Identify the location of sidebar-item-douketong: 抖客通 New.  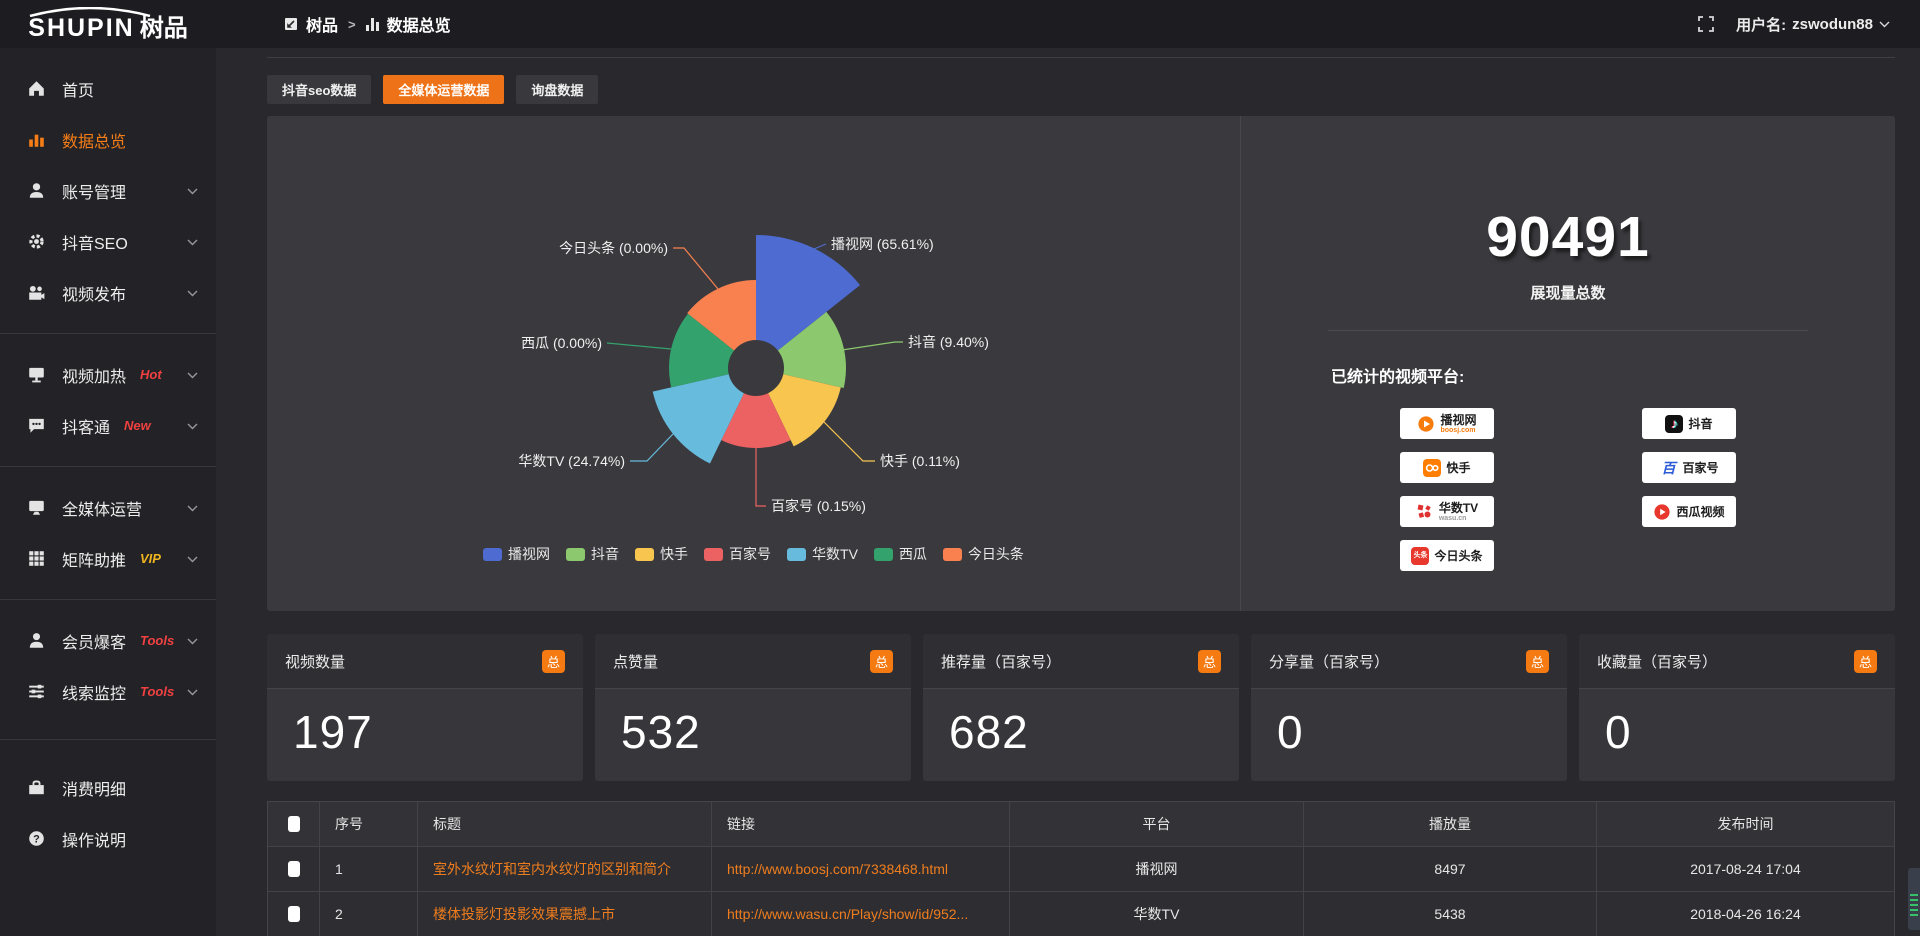
(108, 425).